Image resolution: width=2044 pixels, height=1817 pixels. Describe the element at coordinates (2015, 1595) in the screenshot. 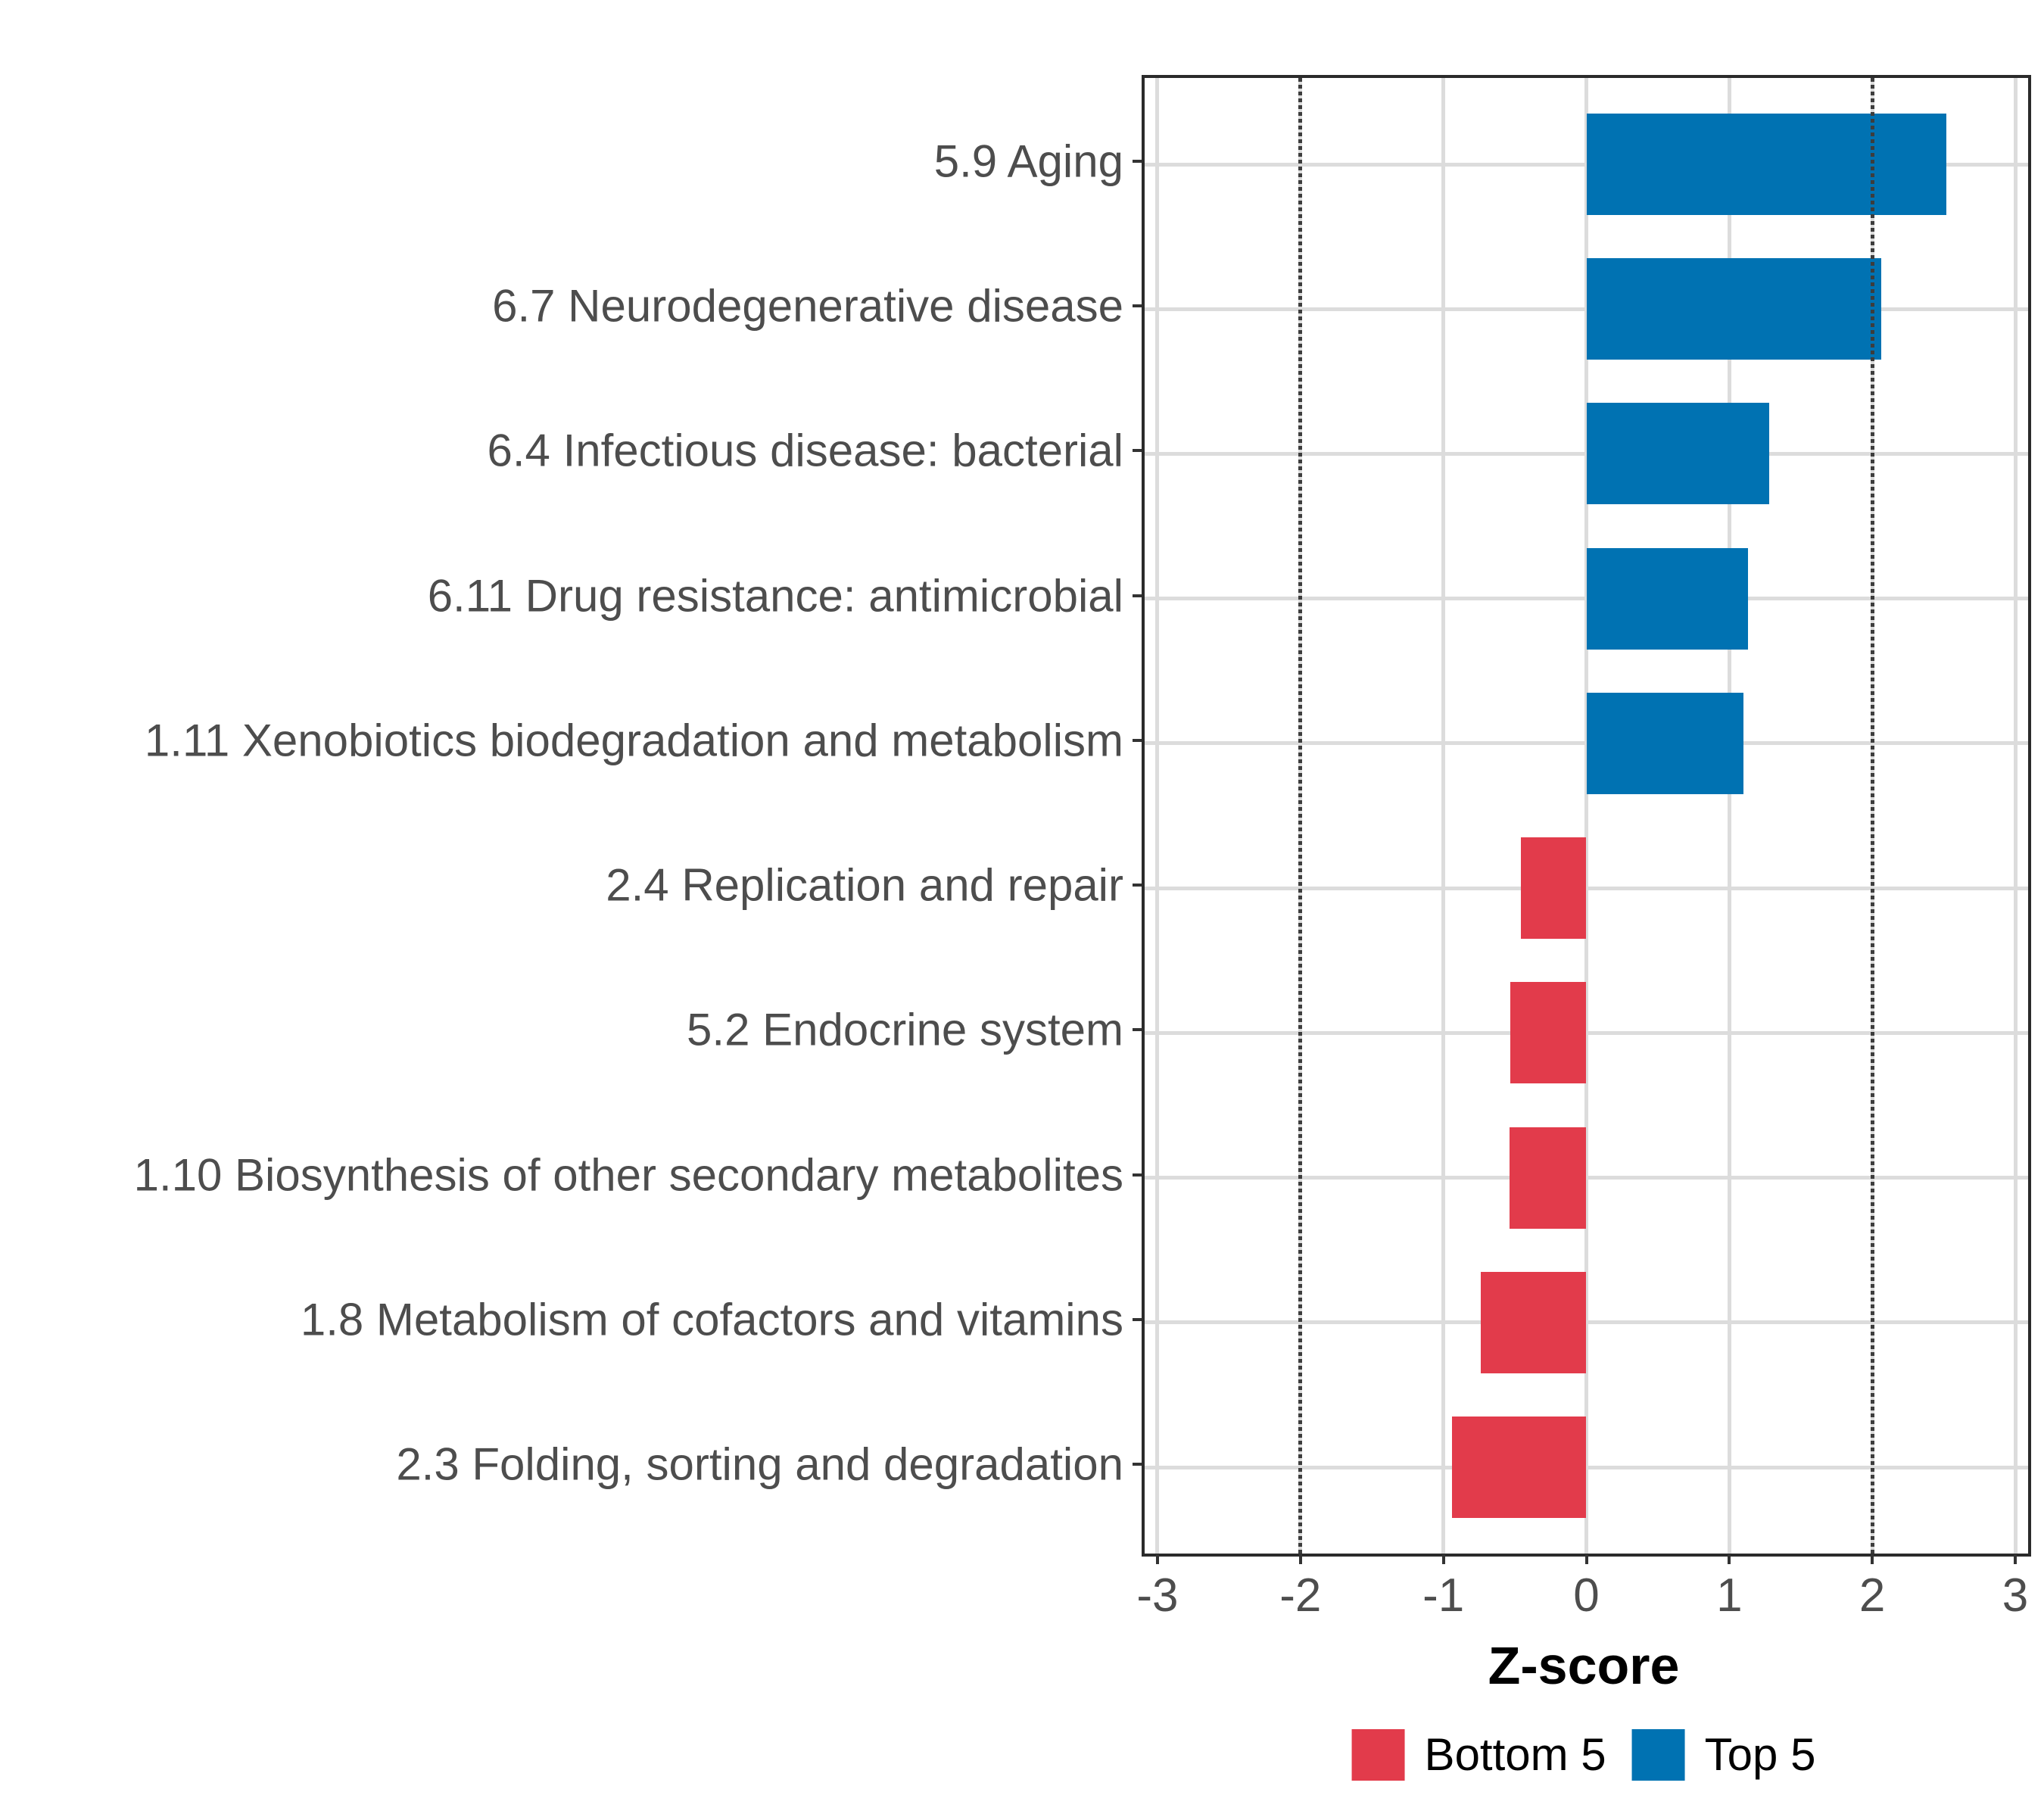

I see `x-tick-label: 3` at that location.